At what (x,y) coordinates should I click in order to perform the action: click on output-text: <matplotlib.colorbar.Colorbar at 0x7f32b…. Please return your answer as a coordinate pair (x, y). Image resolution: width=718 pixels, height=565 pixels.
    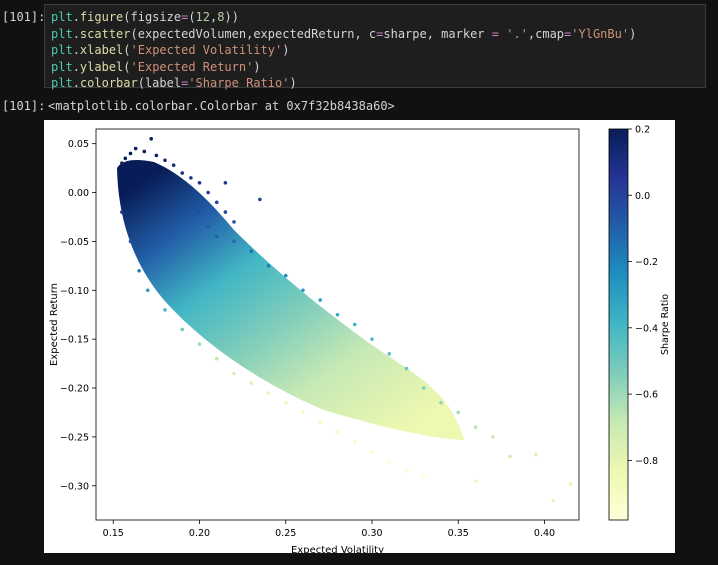
    Looking at the image, I should click on (221, 106).